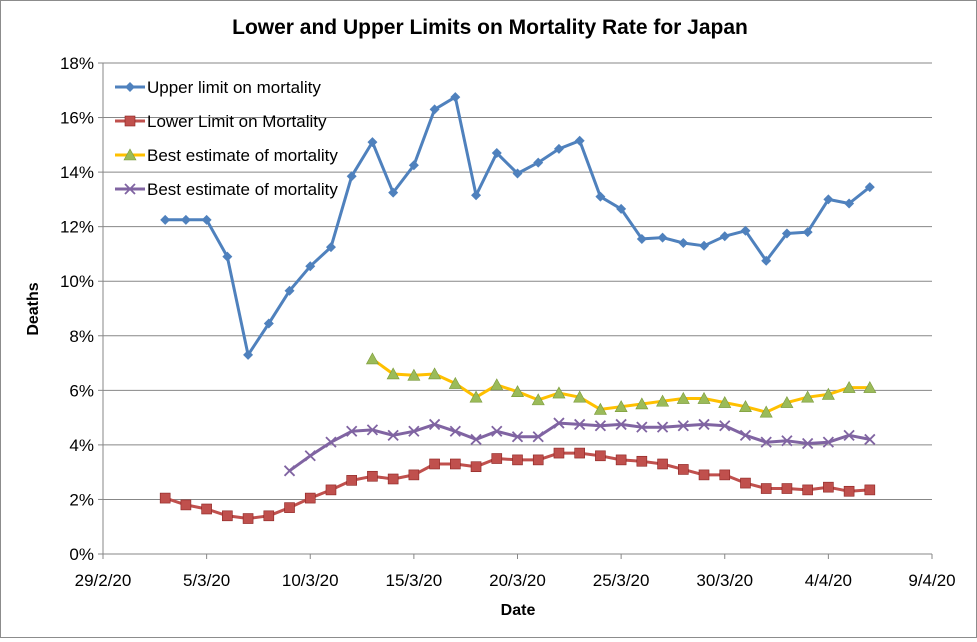 The height and width of the screenshot is (642, 977). Describe the element at coordinates (81, 390) in the screenshot. I see `y-tick-label: 6%` at that location.